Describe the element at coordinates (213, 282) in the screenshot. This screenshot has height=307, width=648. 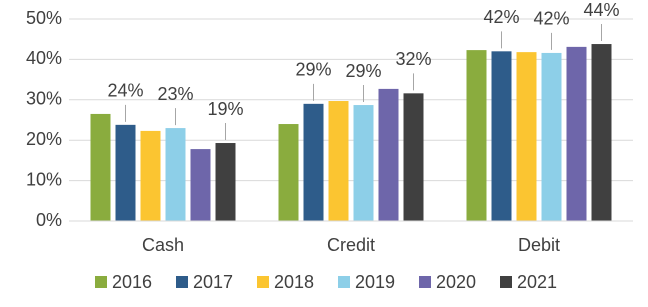
I see `legend-label: 2017` at that location.